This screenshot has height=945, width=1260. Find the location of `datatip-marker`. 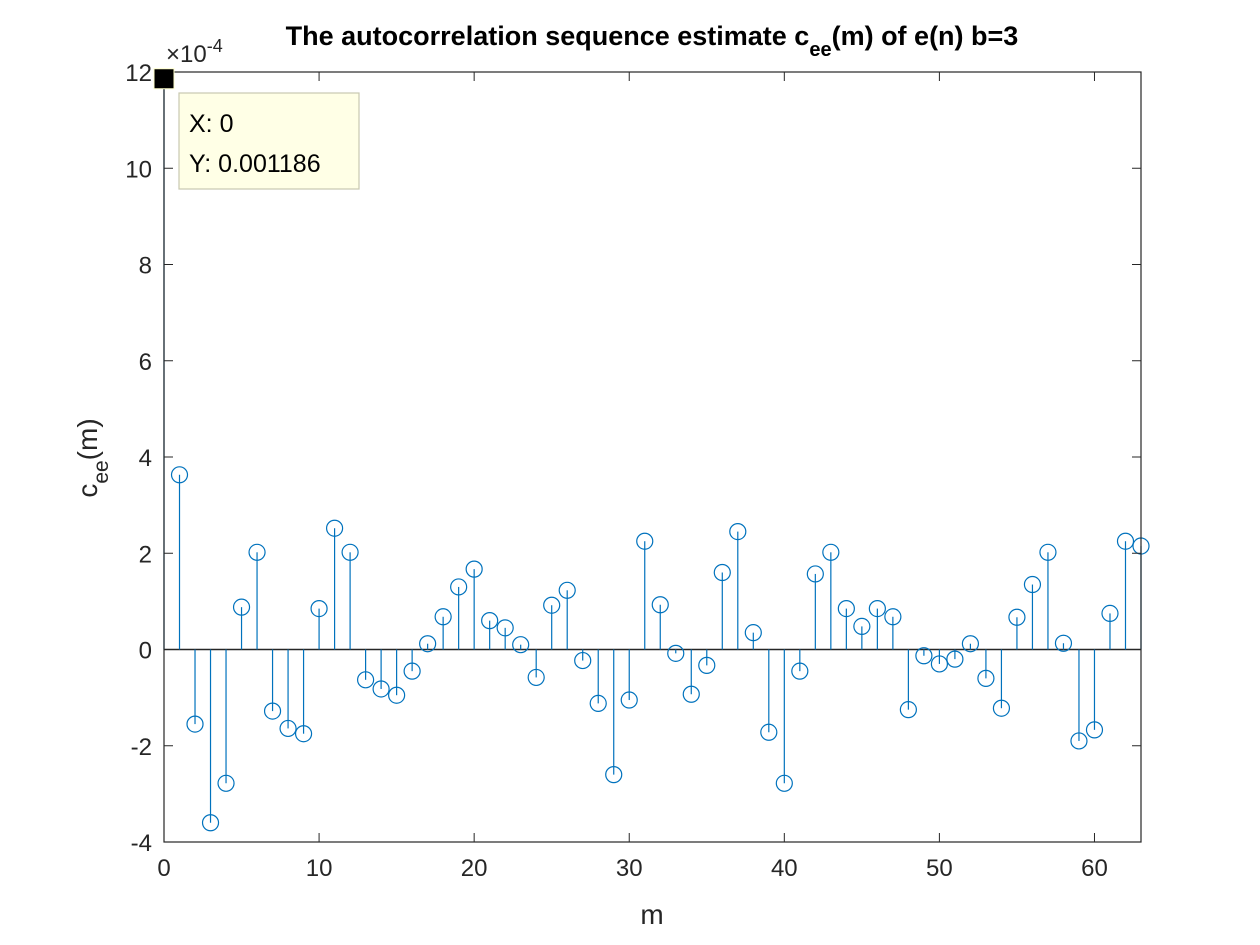

datatip-marker is located at coordinates (164, 79).